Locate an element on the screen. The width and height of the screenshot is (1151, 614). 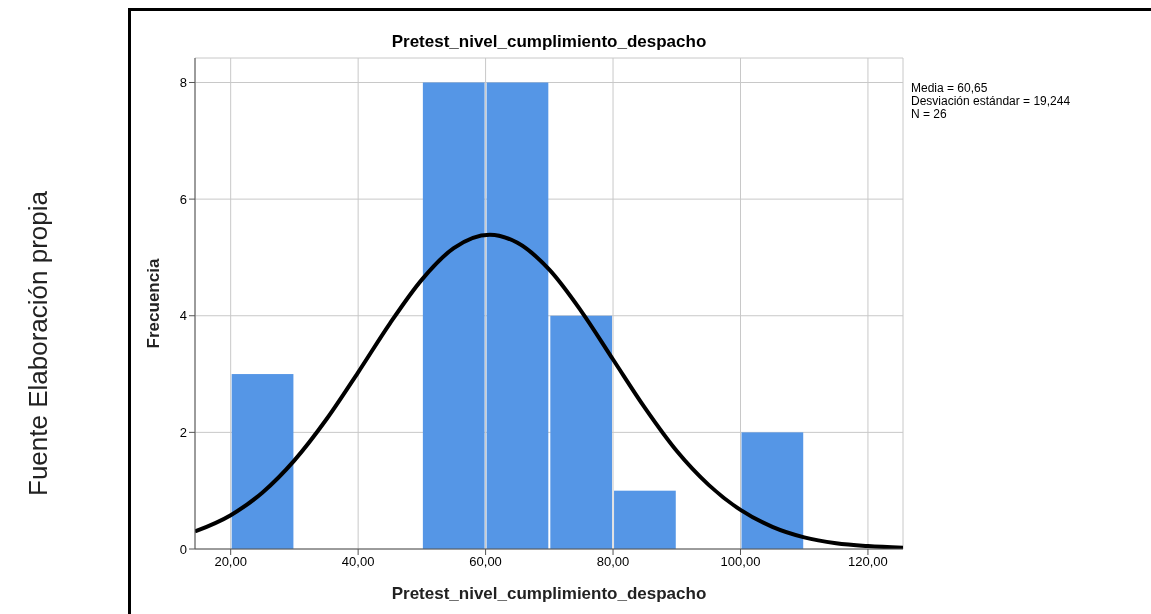
source-note: Fuente Elaboración propia is located at coordinates (38, 344).